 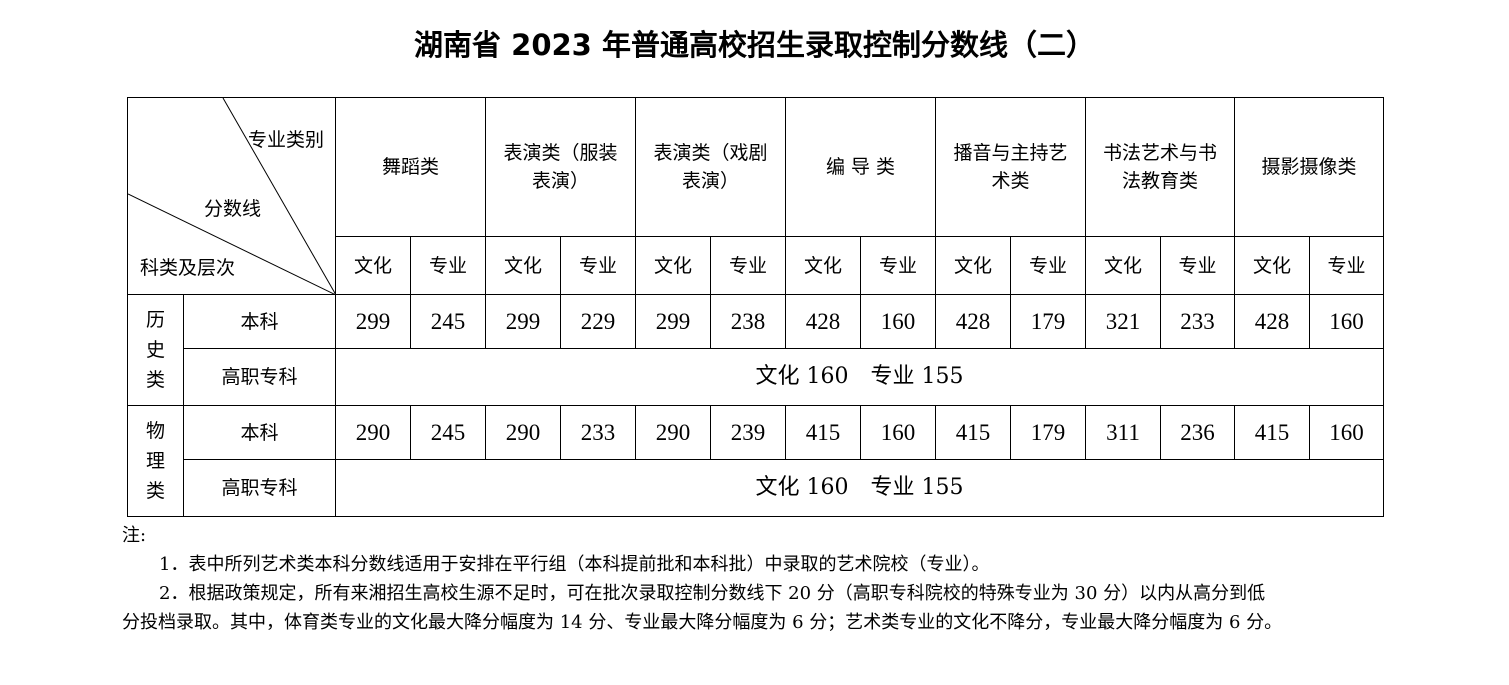 I want to click on diagonal-header-cell: 专业类别 分数线 科类及层次, so click(x=231, y=196).